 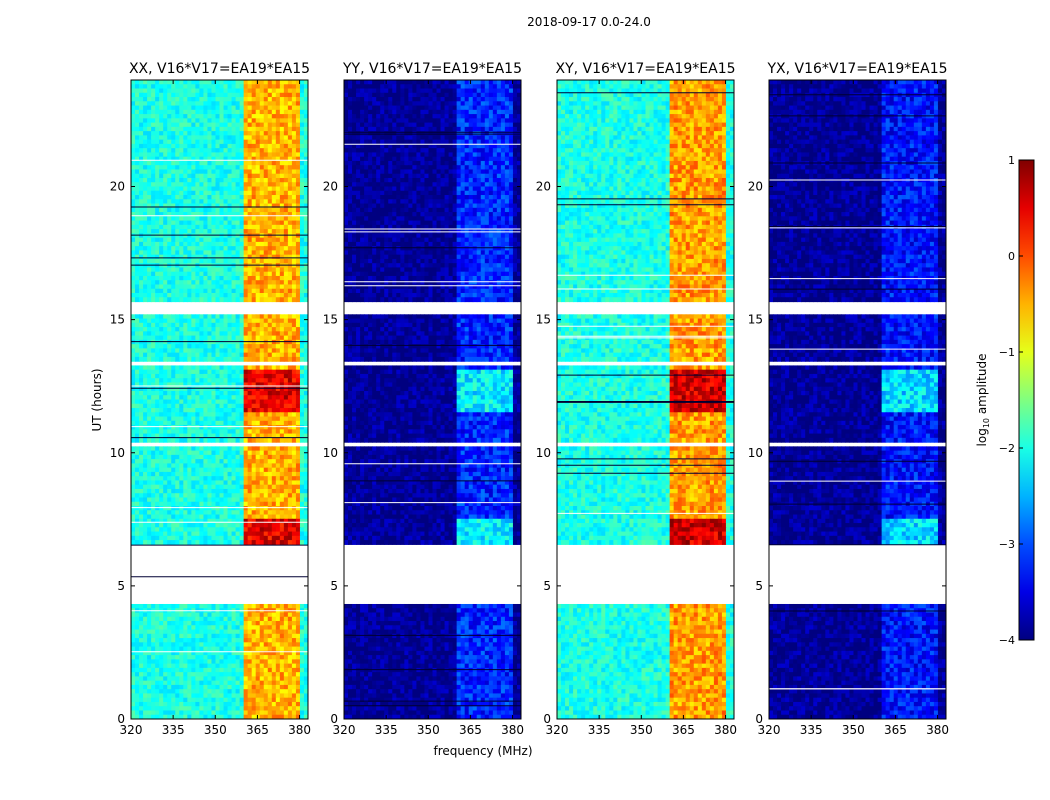 I want to click on figure-suptitle: 2018-09-17 0.0-24.0, so click(x=589, y=22).